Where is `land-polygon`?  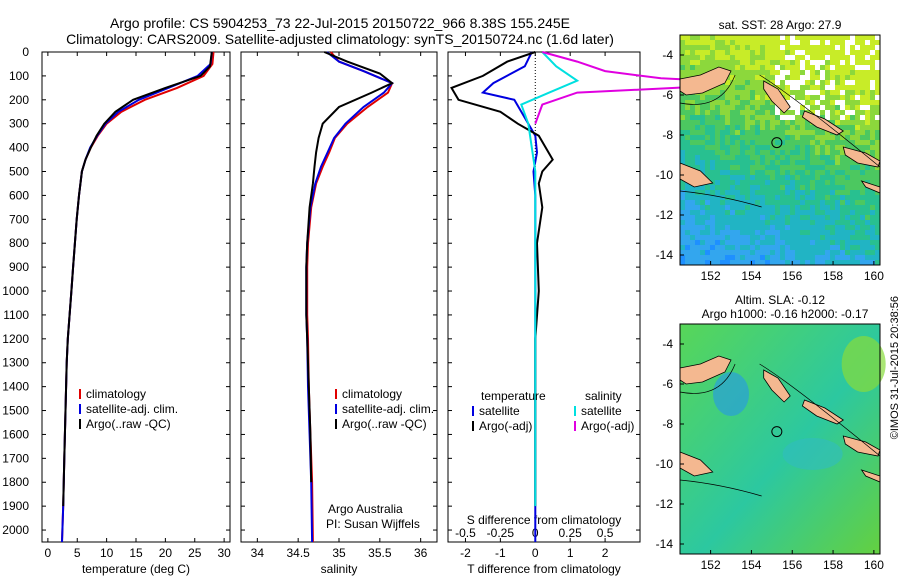 land-polygon is located at coordinates (705, 370).